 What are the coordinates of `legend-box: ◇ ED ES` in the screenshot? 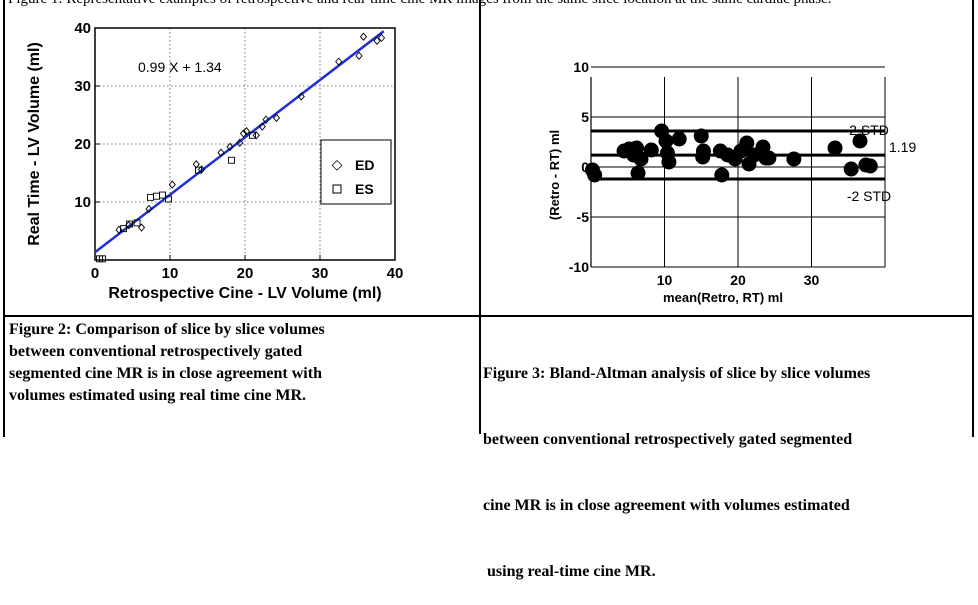 It's located at (356, 172).